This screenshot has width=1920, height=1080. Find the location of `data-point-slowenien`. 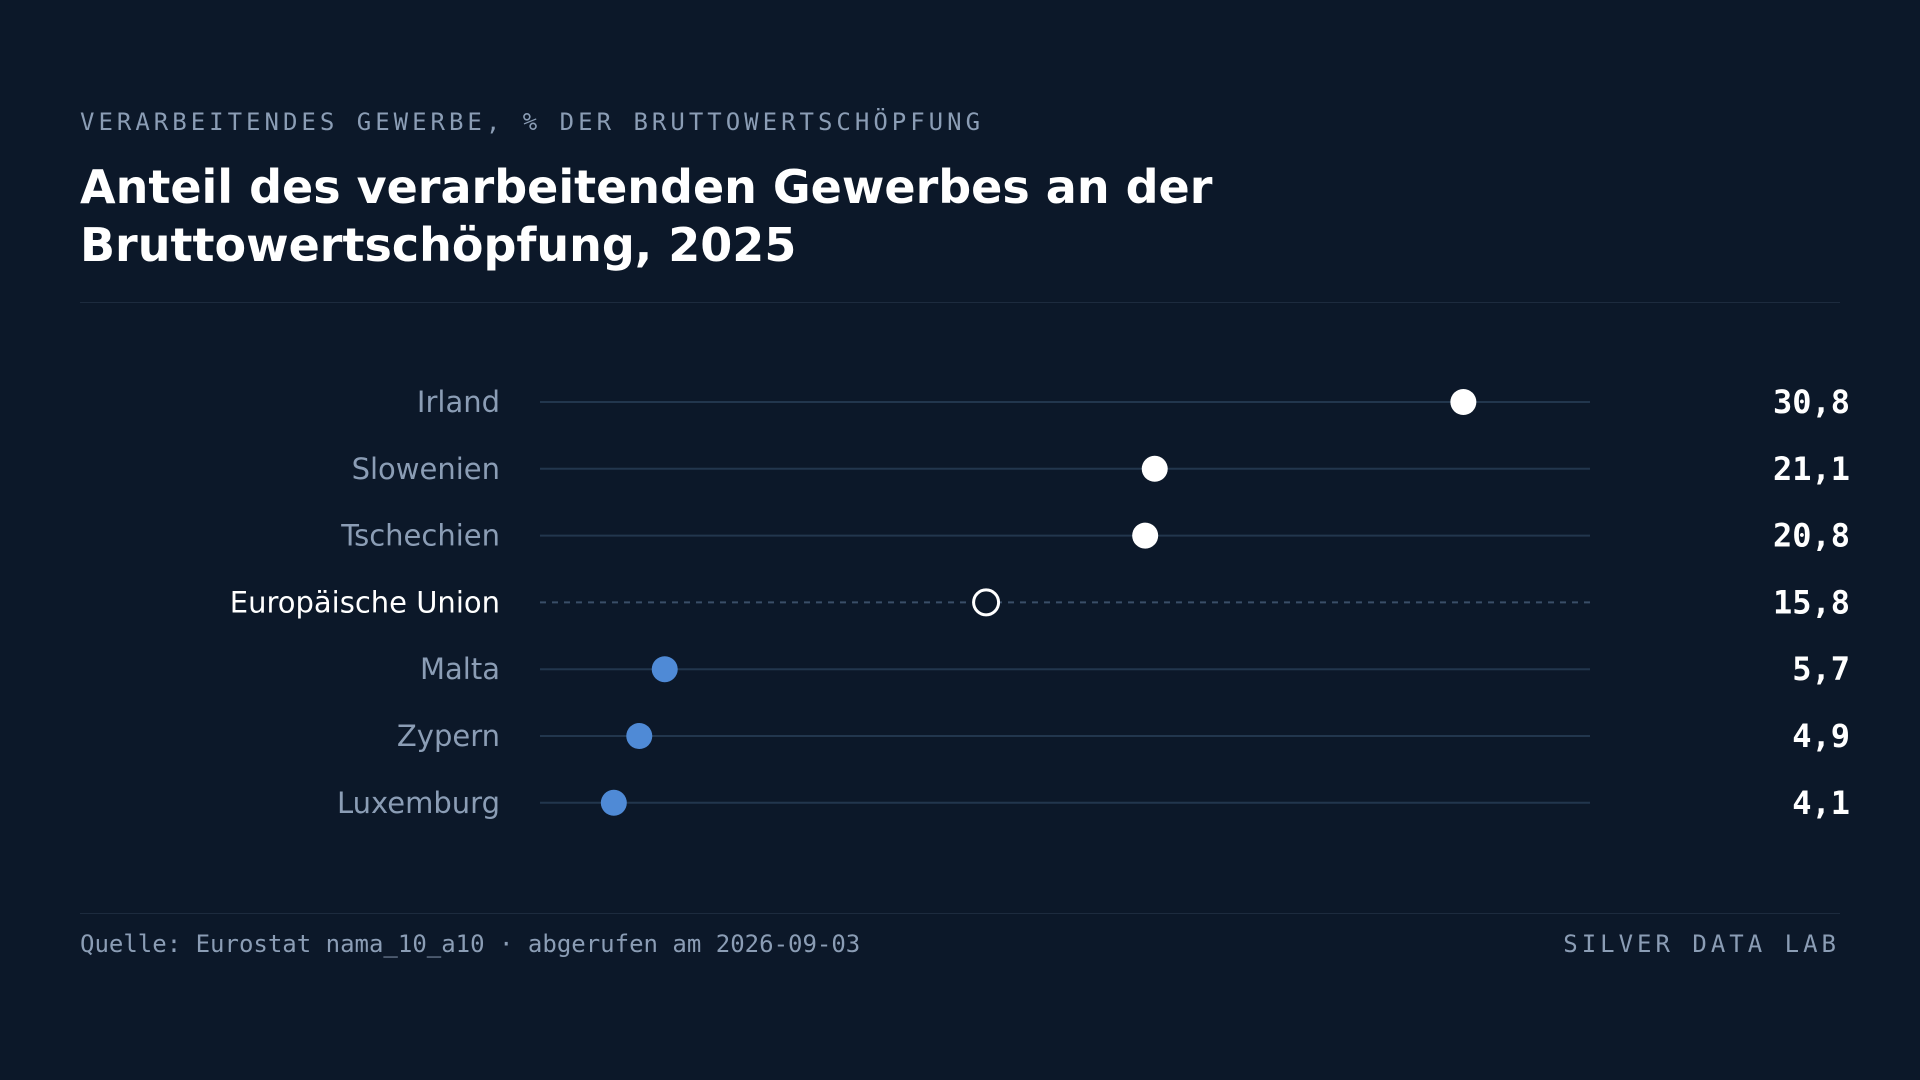

data-point-slowenien is located at coordinates (1154, 468).